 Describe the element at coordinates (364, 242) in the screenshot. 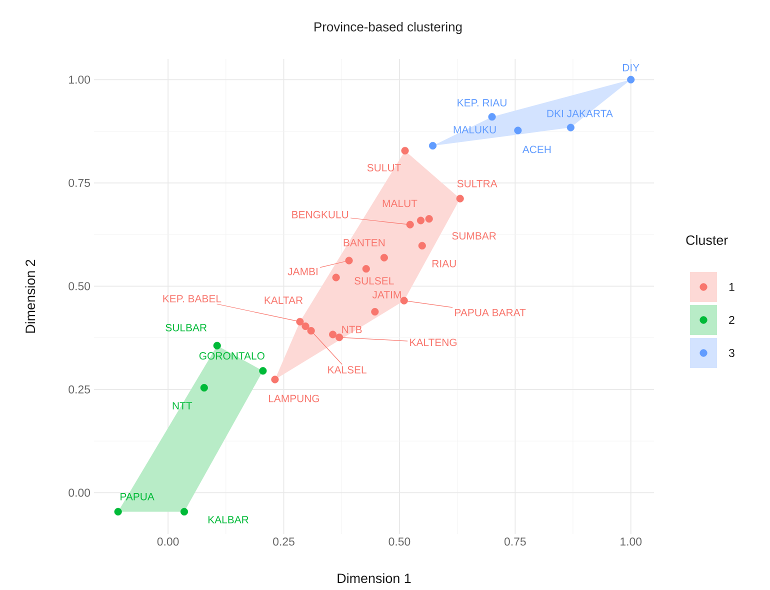

I see `annotation: BANTEN` at that location.